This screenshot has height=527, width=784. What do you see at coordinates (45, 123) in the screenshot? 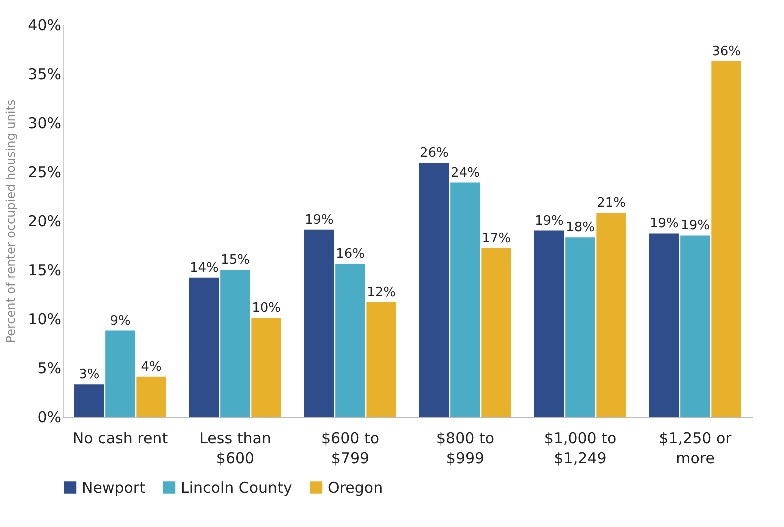
I see `y-tick-label: 30%` at bounding box center [45, 123].